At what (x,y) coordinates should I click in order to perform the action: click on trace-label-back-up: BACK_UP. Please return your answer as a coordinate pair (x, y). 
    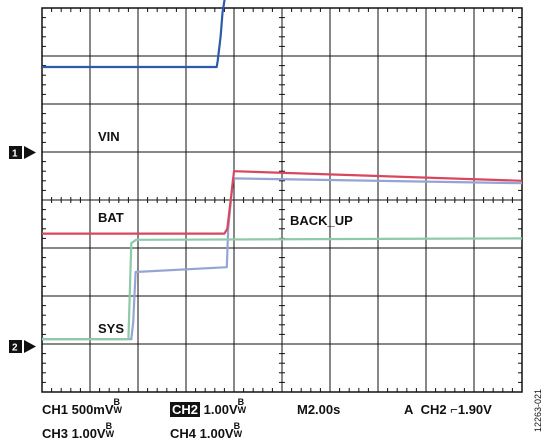
    Looking at the image, I should click on (321, 220).